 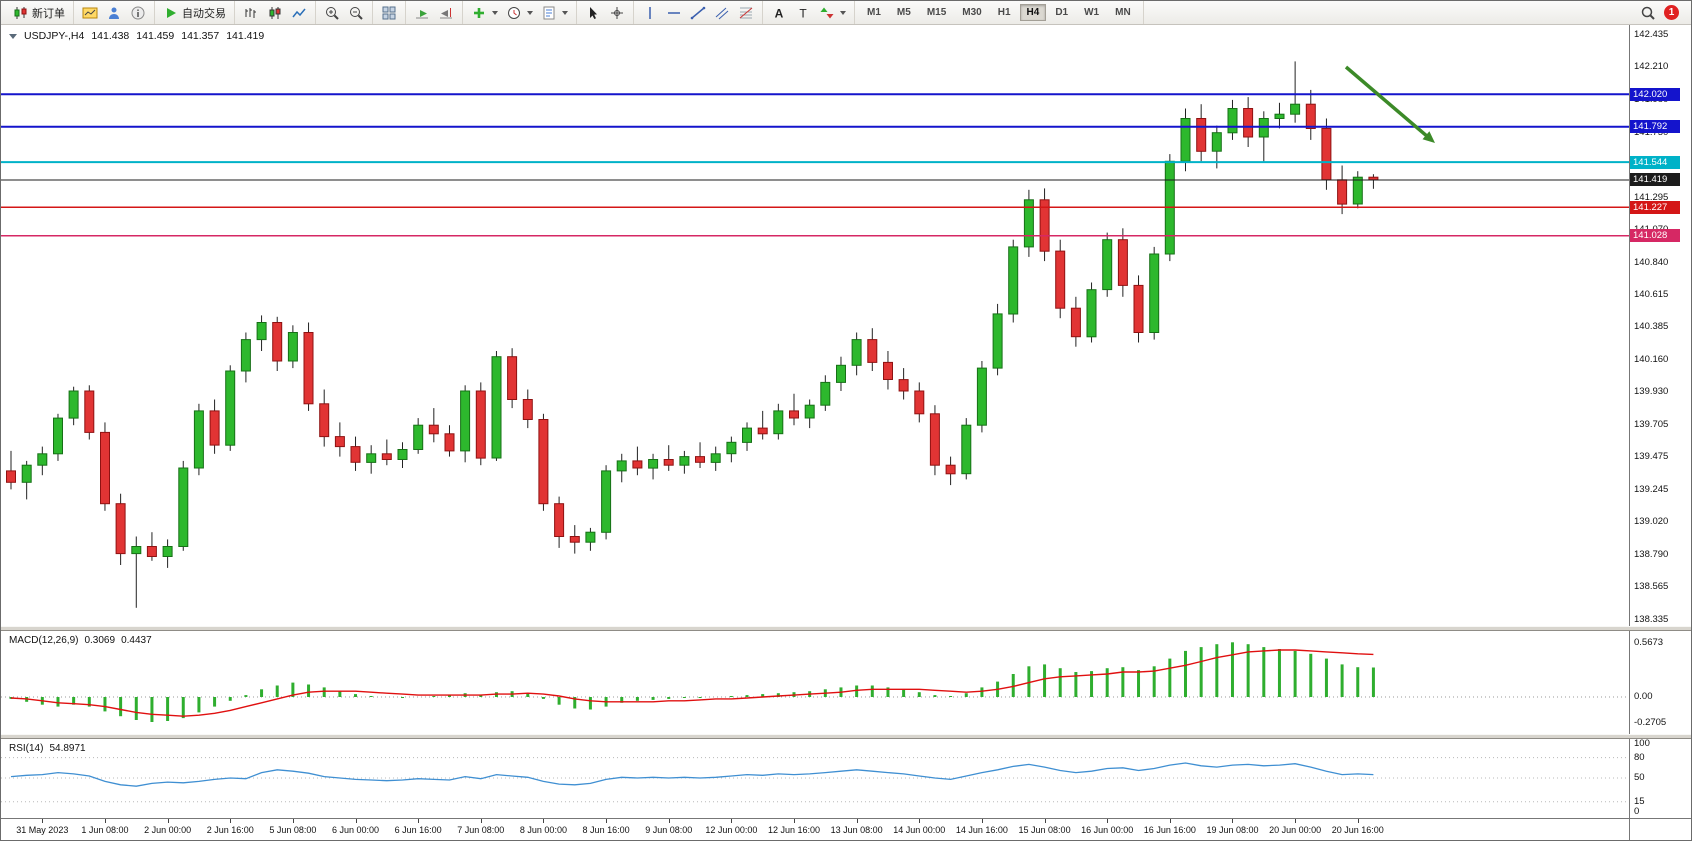 I want to click on price-axis-tick: 139.020, so click(x=1651, y=522).